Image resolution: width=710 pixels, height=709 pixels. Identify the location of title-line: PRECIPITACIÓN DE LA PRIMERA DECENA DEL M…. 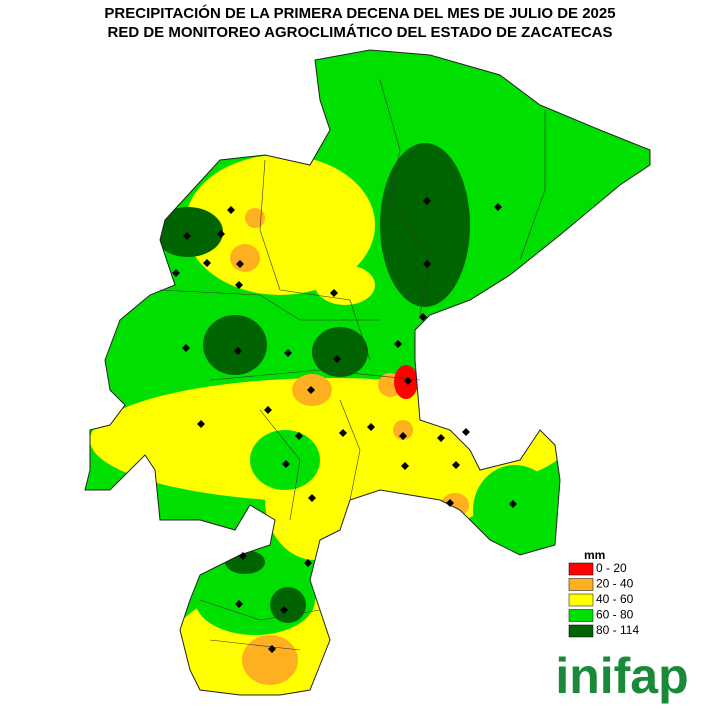
(359, 13).